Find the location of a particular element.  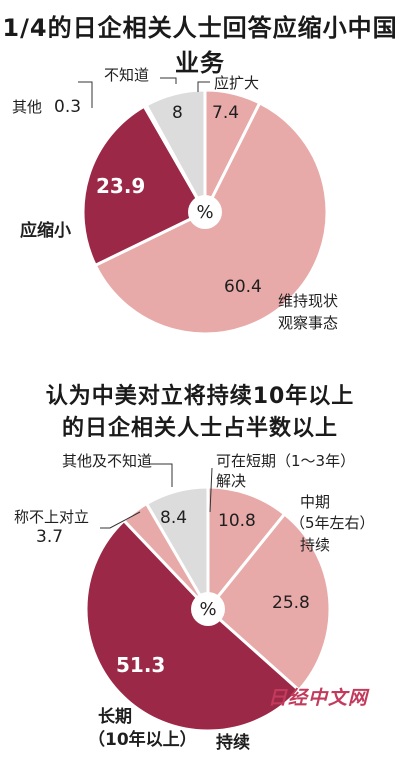

pie1-value-shrink: 23.9 is located at coordinates (120, 186).